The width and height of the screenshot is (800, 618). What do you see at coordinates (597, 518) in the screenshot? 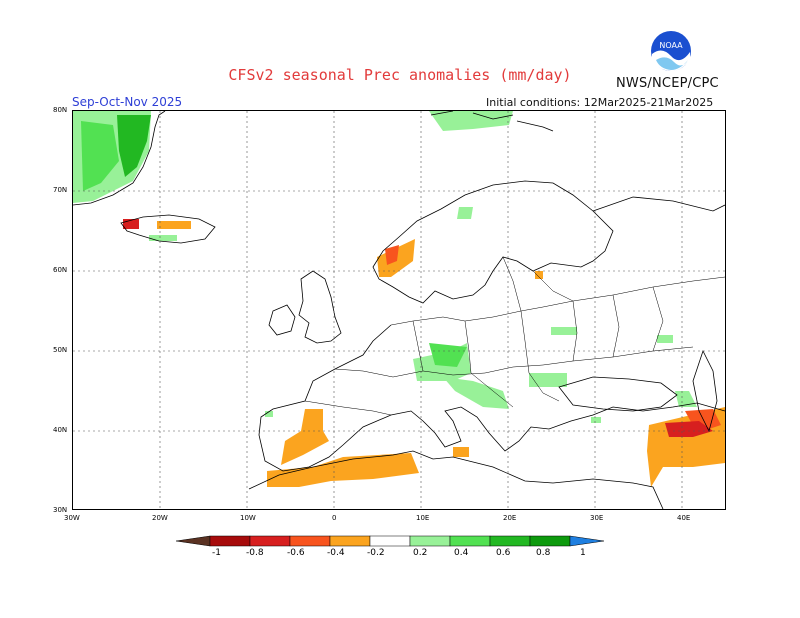
I see `lon-label-30e: 30E` at bounding box center [597, 518].